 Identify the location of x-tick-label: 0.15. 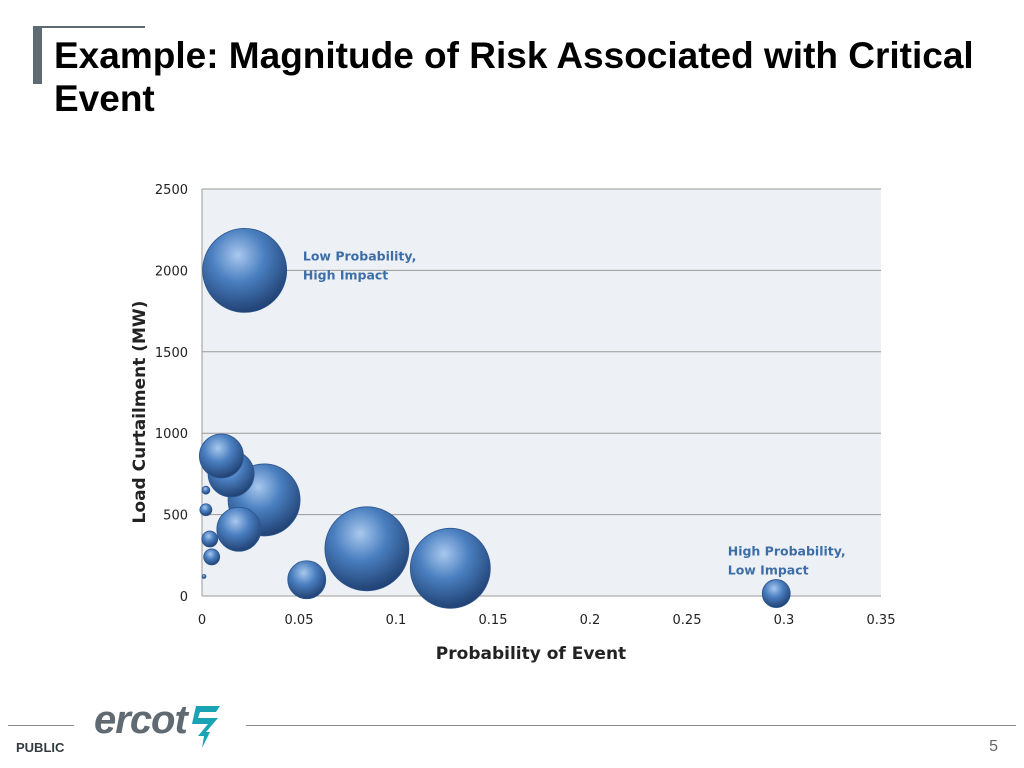
(493, 620).